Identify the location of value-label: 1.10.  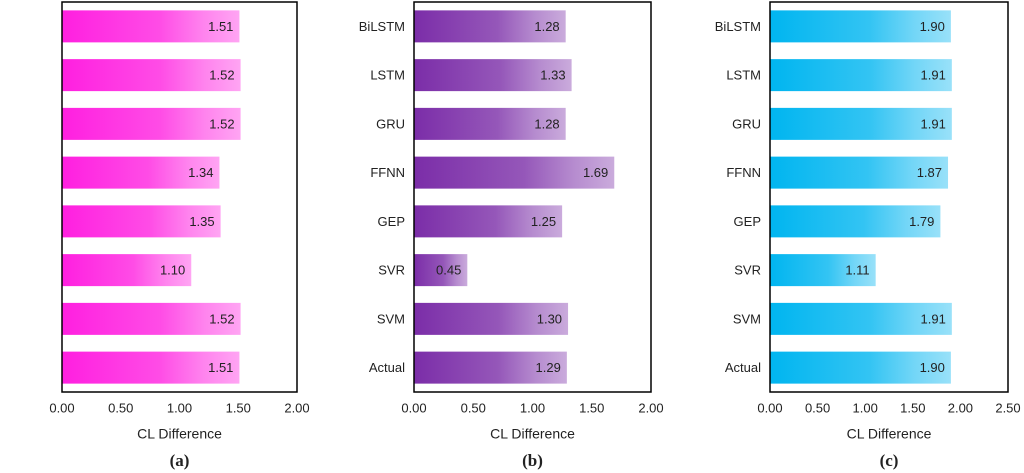
(172, 270).